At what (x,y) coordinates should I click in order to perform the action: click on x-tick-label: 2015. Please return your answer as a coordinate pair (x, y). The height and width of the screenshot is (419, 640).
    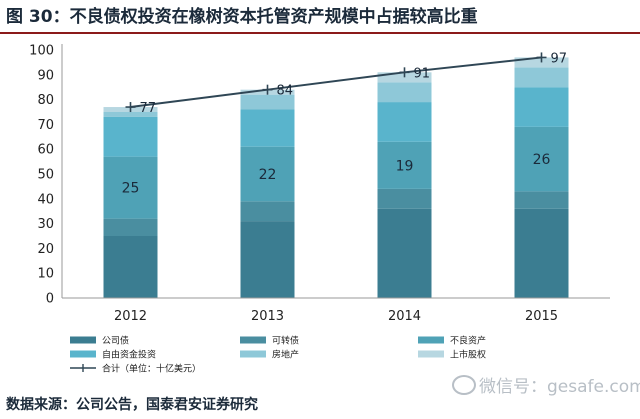
    Looking at the image, I should click on (541, 316).